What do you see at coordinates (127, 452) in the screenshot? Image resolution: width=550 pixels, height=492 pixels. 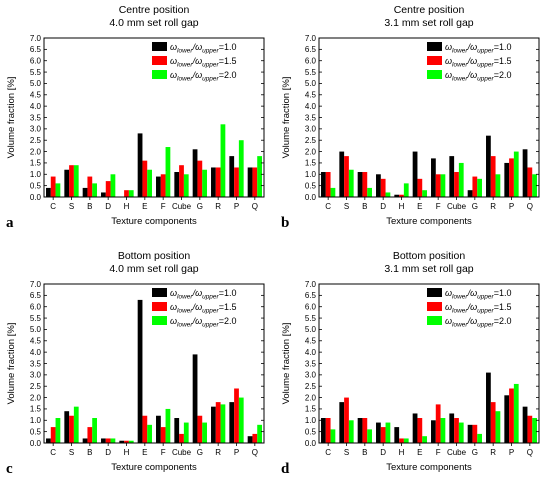 I see `x-tick-label: H` at bounding box center [127, 452].